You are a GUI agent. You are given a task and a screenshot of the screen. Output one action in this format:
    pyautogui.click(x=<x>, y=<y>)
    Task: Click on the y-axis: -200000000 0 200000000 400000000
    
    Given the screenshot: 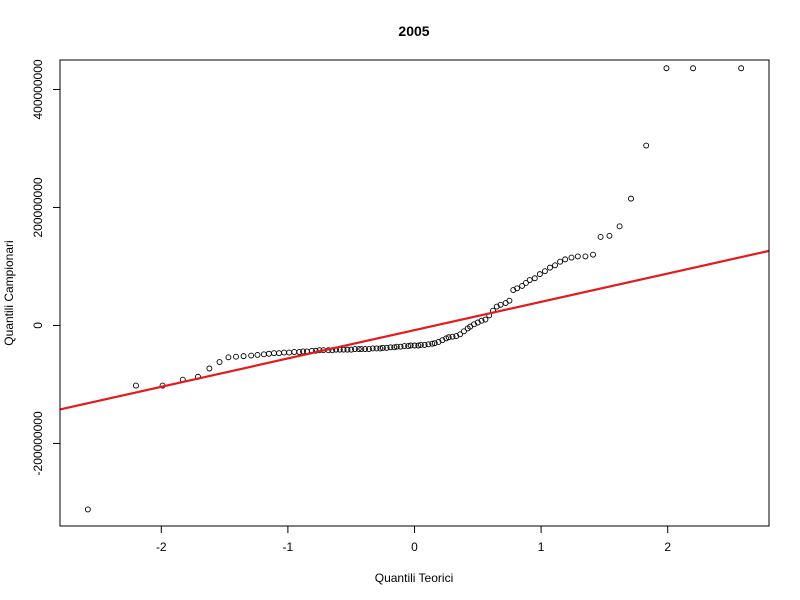 What is the action you would take?
    pyautogui.click(x=46, y=267)
    